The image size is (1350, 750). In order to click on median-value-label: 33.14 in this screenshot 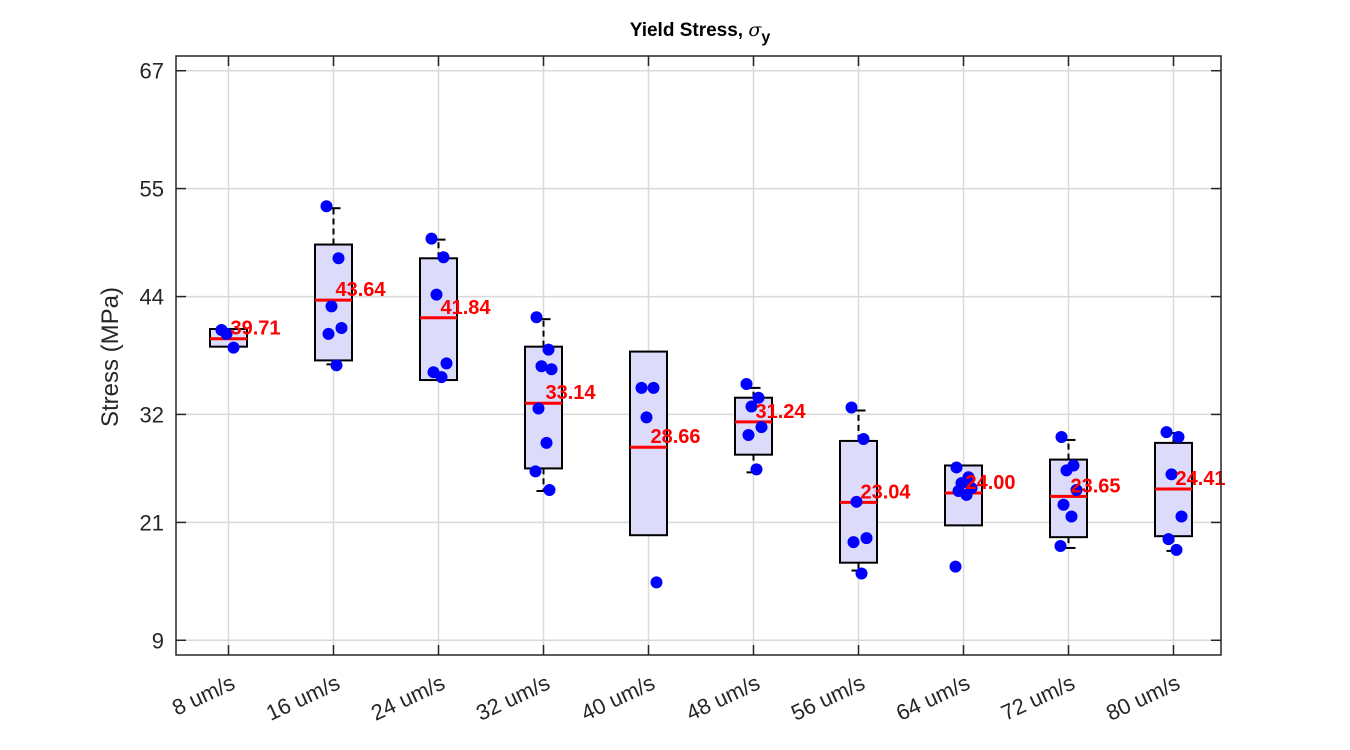, I will do `click(571, 393)`.